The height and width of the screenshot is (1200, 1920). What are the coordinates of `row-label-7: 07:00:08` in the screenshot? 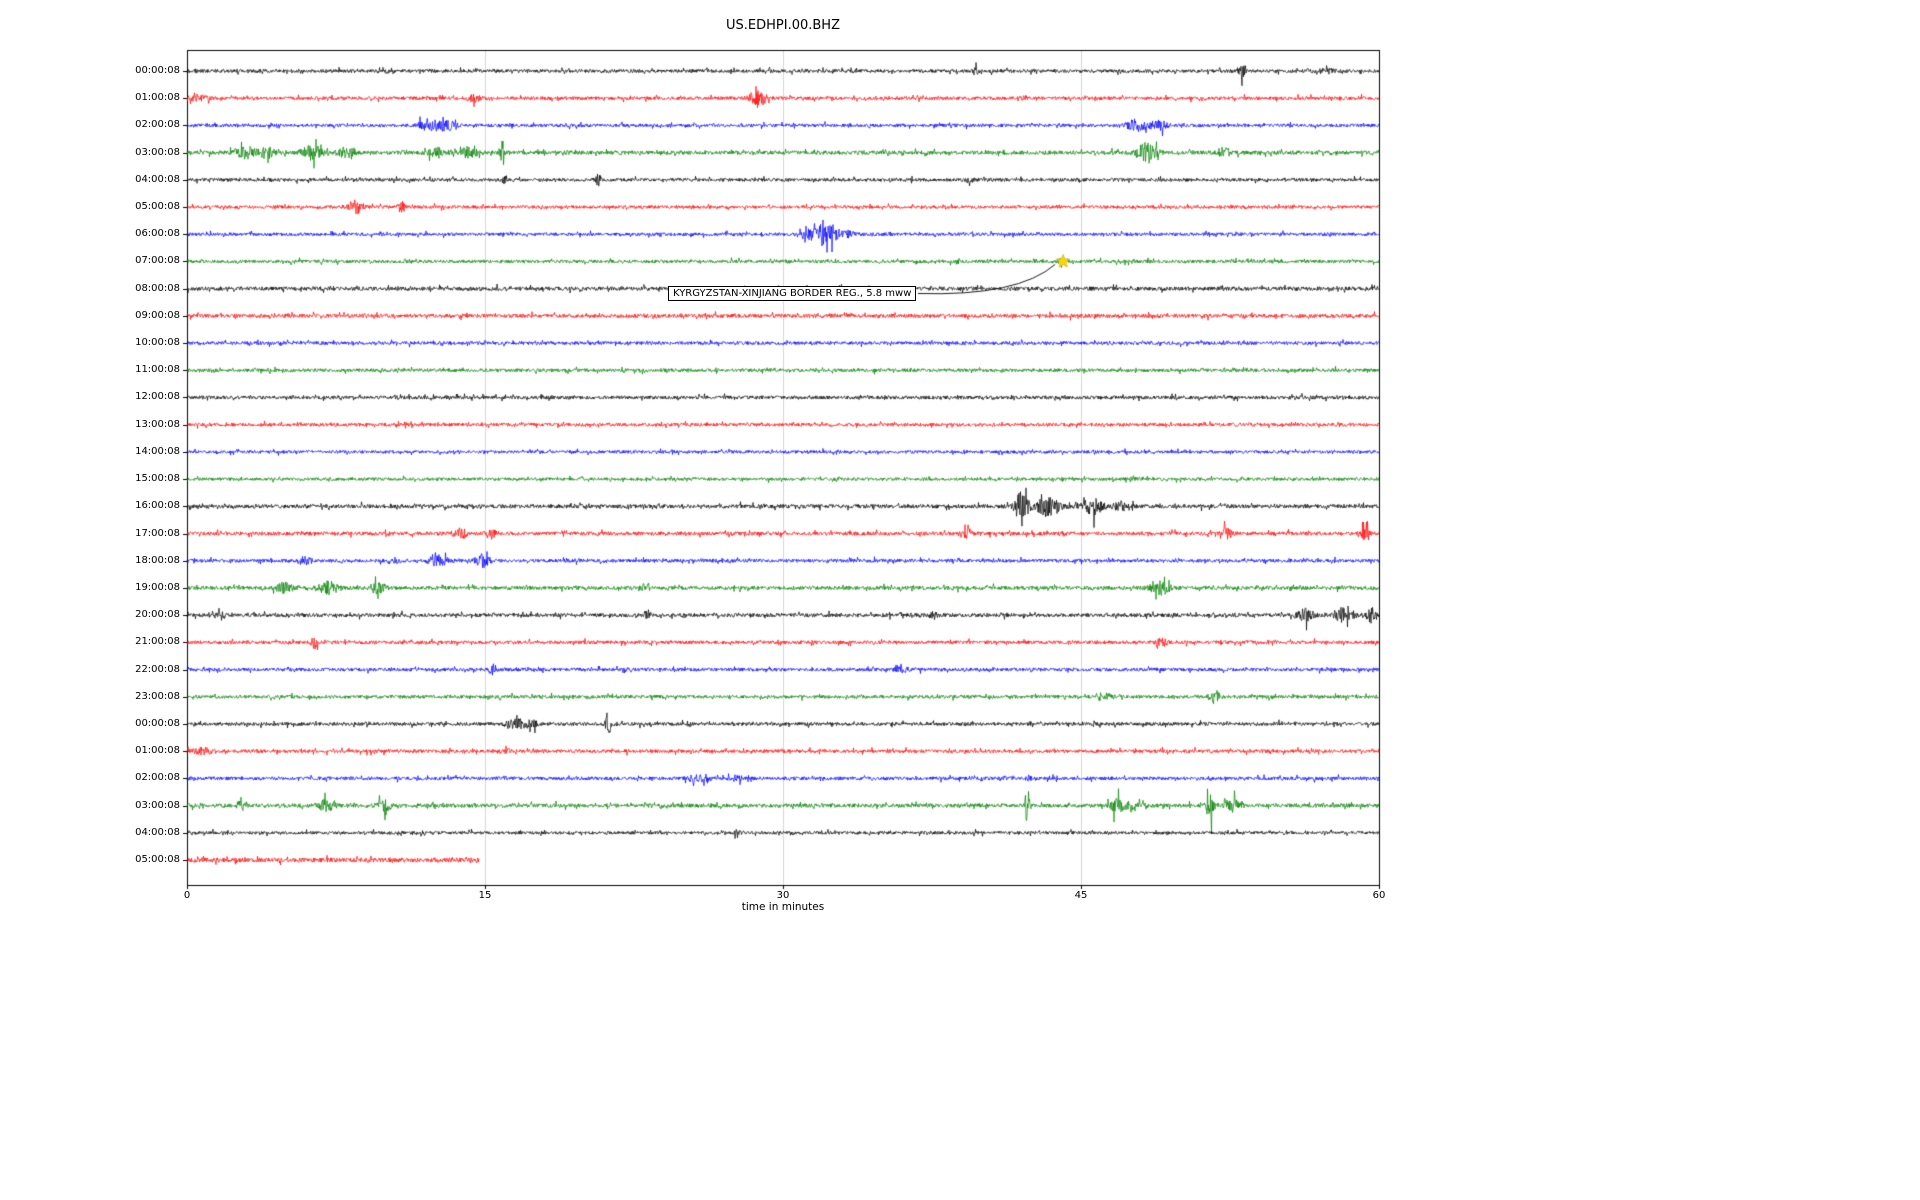 It's located at (157, 261).